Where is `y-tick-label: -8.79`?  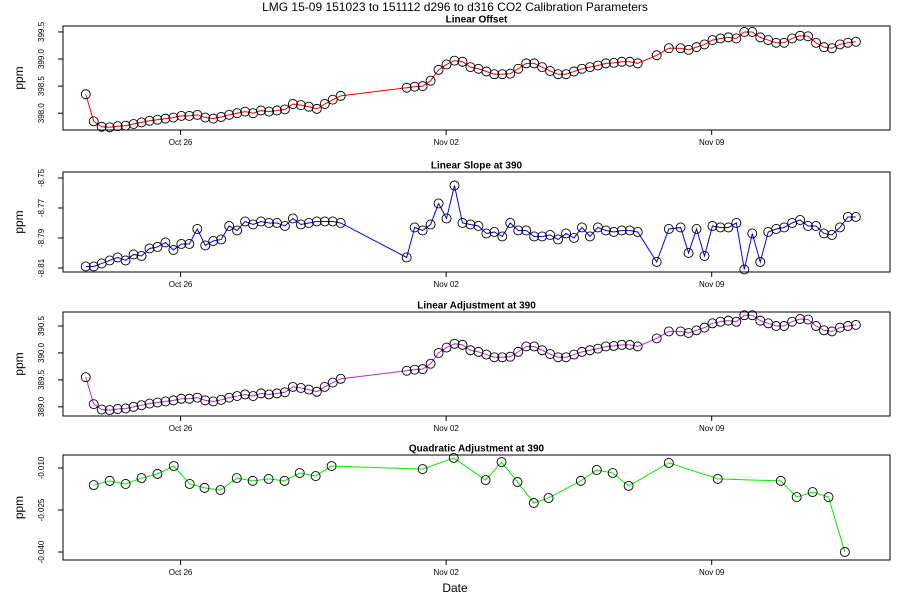 y-tick-label: -8.79 is located at coordinates (41, 237).